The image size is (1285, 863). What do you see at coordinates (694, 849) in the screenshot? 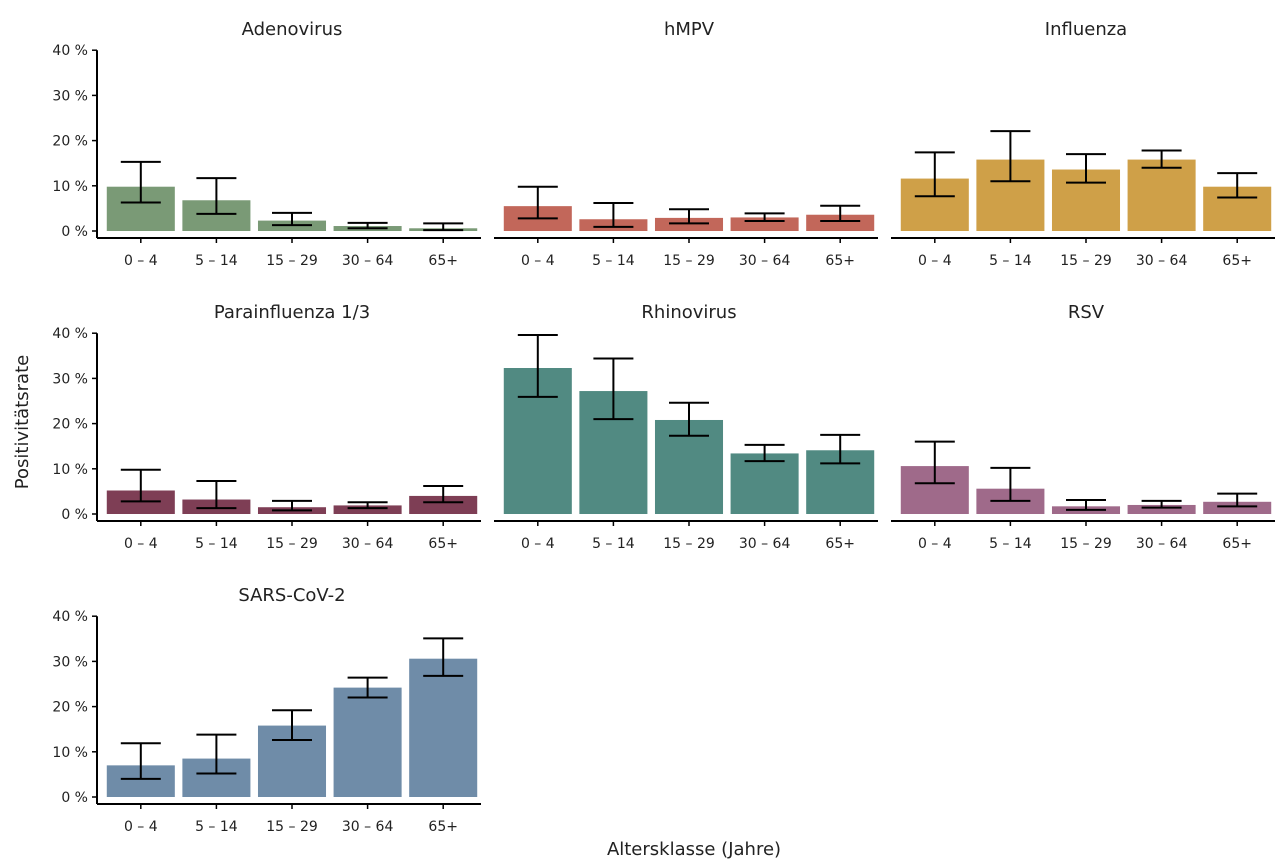
I see `x-axis-title: Altersklasse (Jahre)` at bounding box center [694, 849].